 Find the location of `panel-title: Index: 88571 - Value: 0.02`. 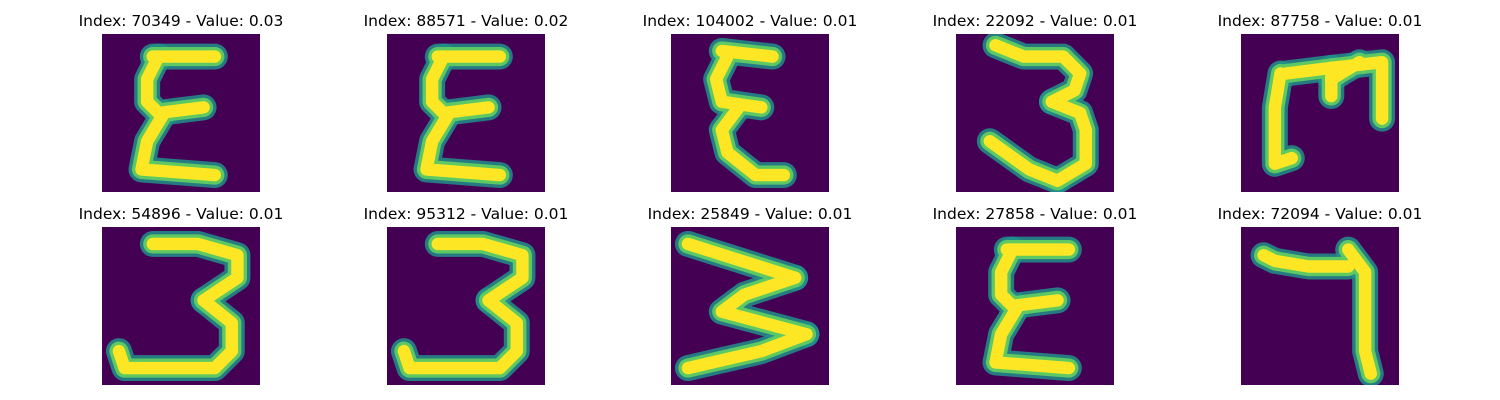

panel-title: Index: 88571 - Value: 0.02 is located at coordinates (466, 21).